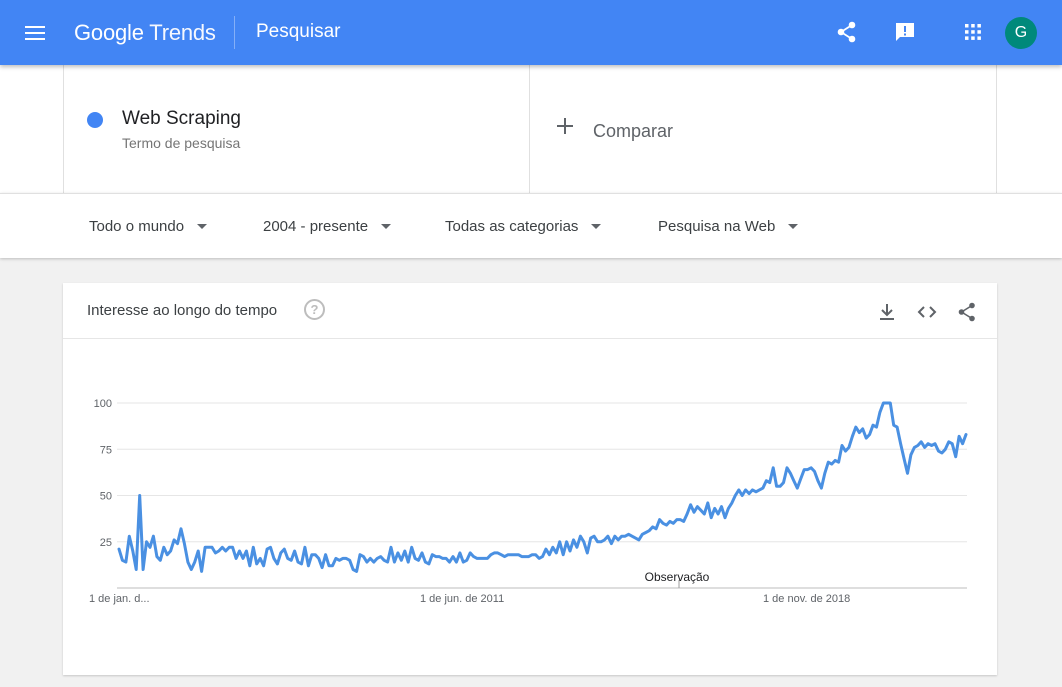  I want to click on compare-label: Comparar, so click(633, 131).